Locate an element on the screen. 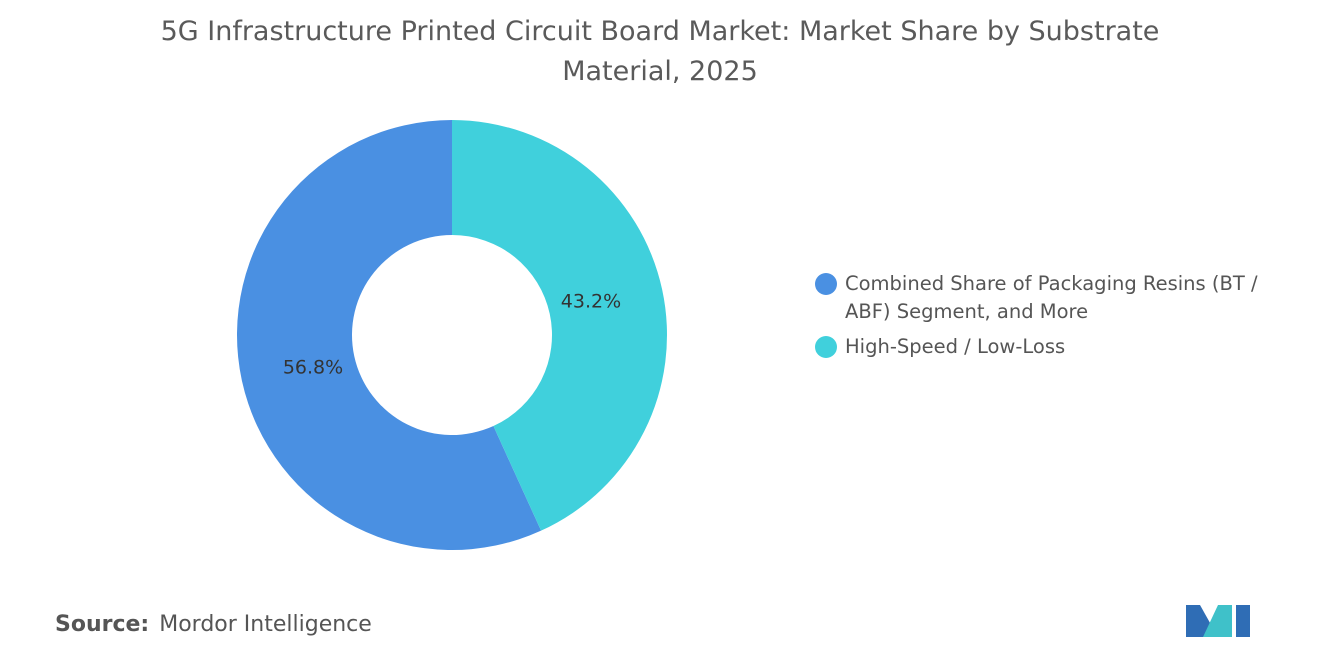  legend-label: High-Speed / Low-Loss is located at coordinates (955, 346).